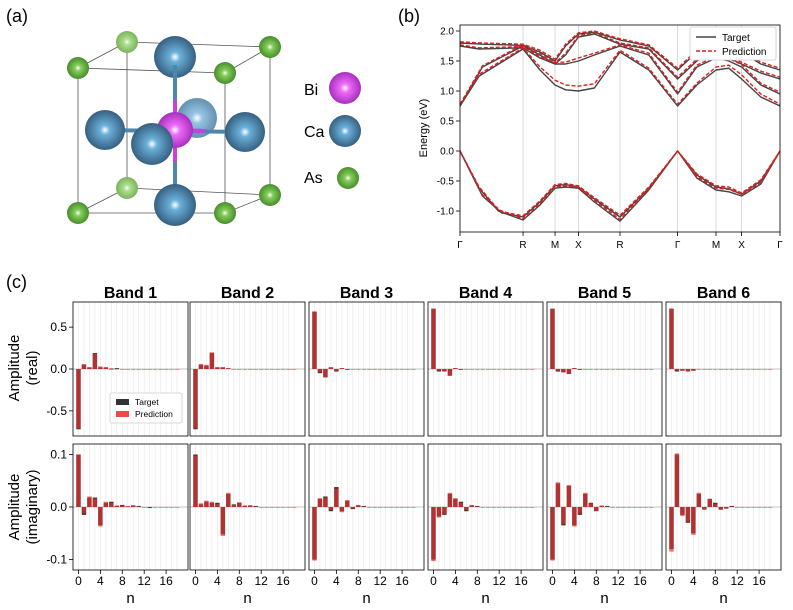 This screenshot has height=610, width=793. Describe the element at coordinates (447, 152) in the screenshot. I see `band-ytick-label: 0.0` at that location.